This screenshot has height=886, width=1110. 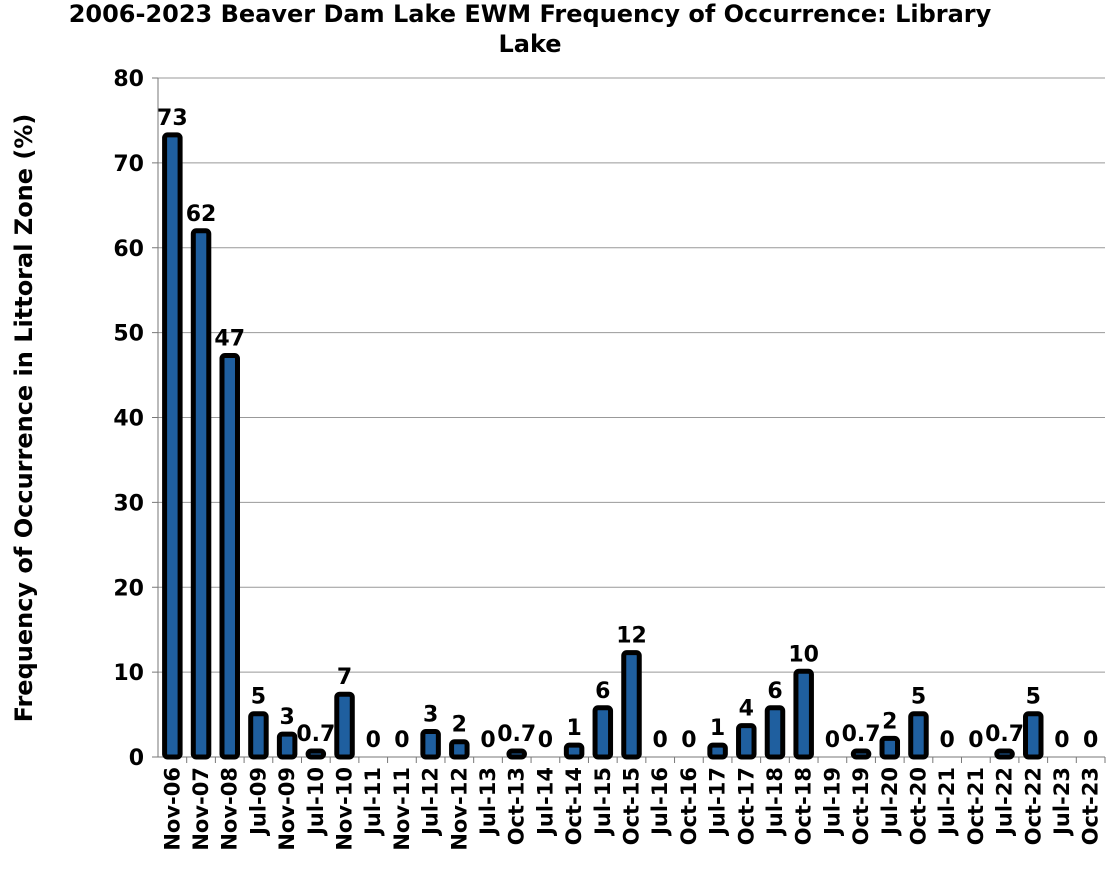 I want to click on x-tick-label: Jul-23, so click(x=1062, y=802).